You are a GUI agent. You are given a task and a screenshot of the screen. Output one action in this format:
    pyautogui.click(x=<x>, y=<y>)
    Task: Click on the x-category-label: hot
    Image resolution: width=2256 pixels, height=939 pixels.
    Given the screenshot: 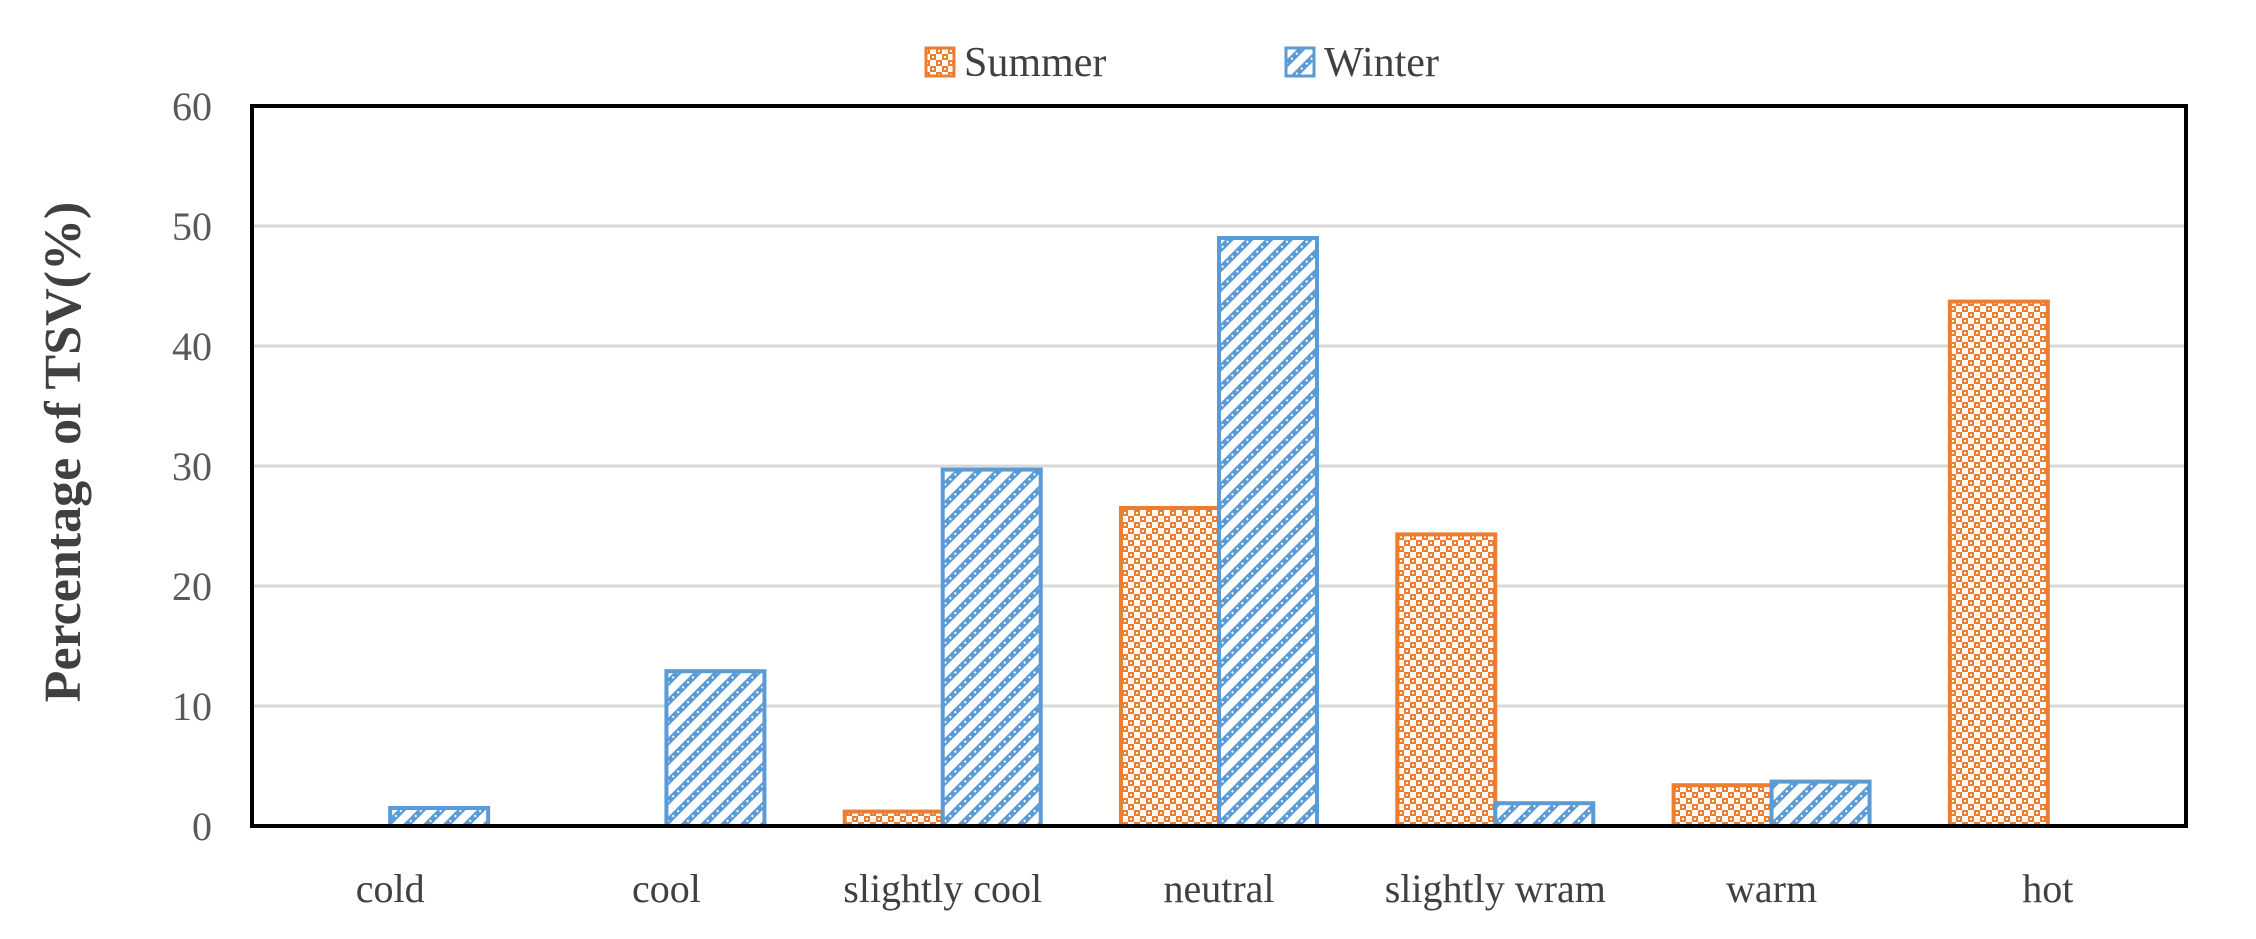 What is the action you would take?
    pyautogui.click(x=2047, y=888)
    